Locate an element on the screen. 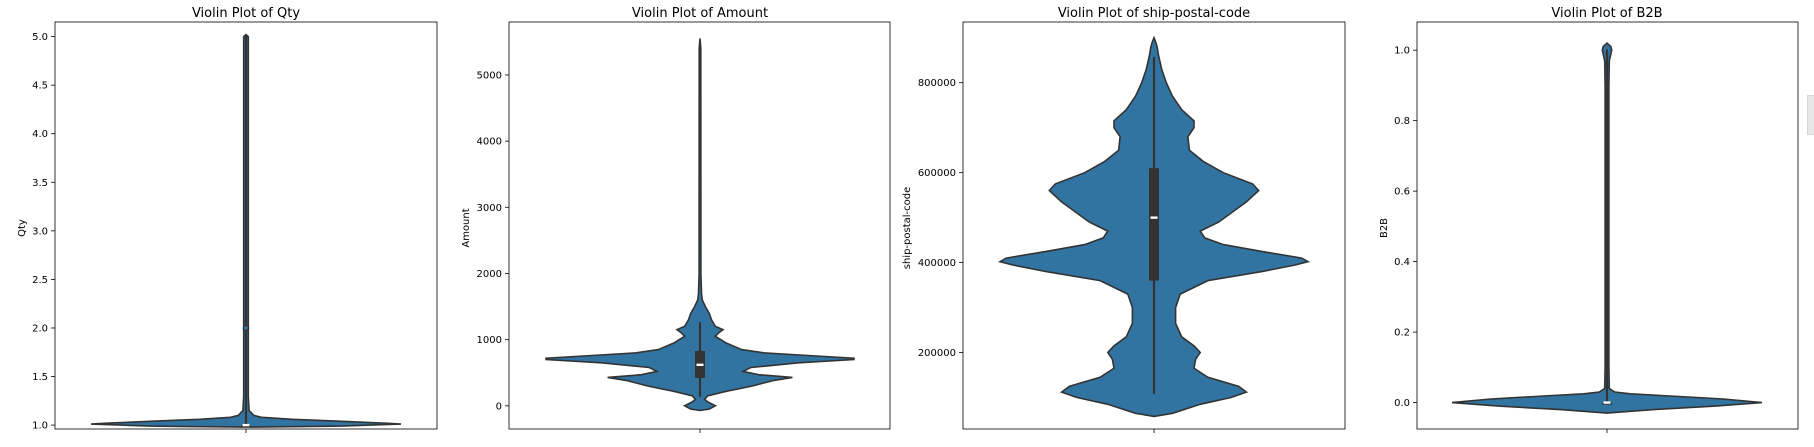  chart-title: Violin Plot of B2B is located at coordinates (1606, 13).